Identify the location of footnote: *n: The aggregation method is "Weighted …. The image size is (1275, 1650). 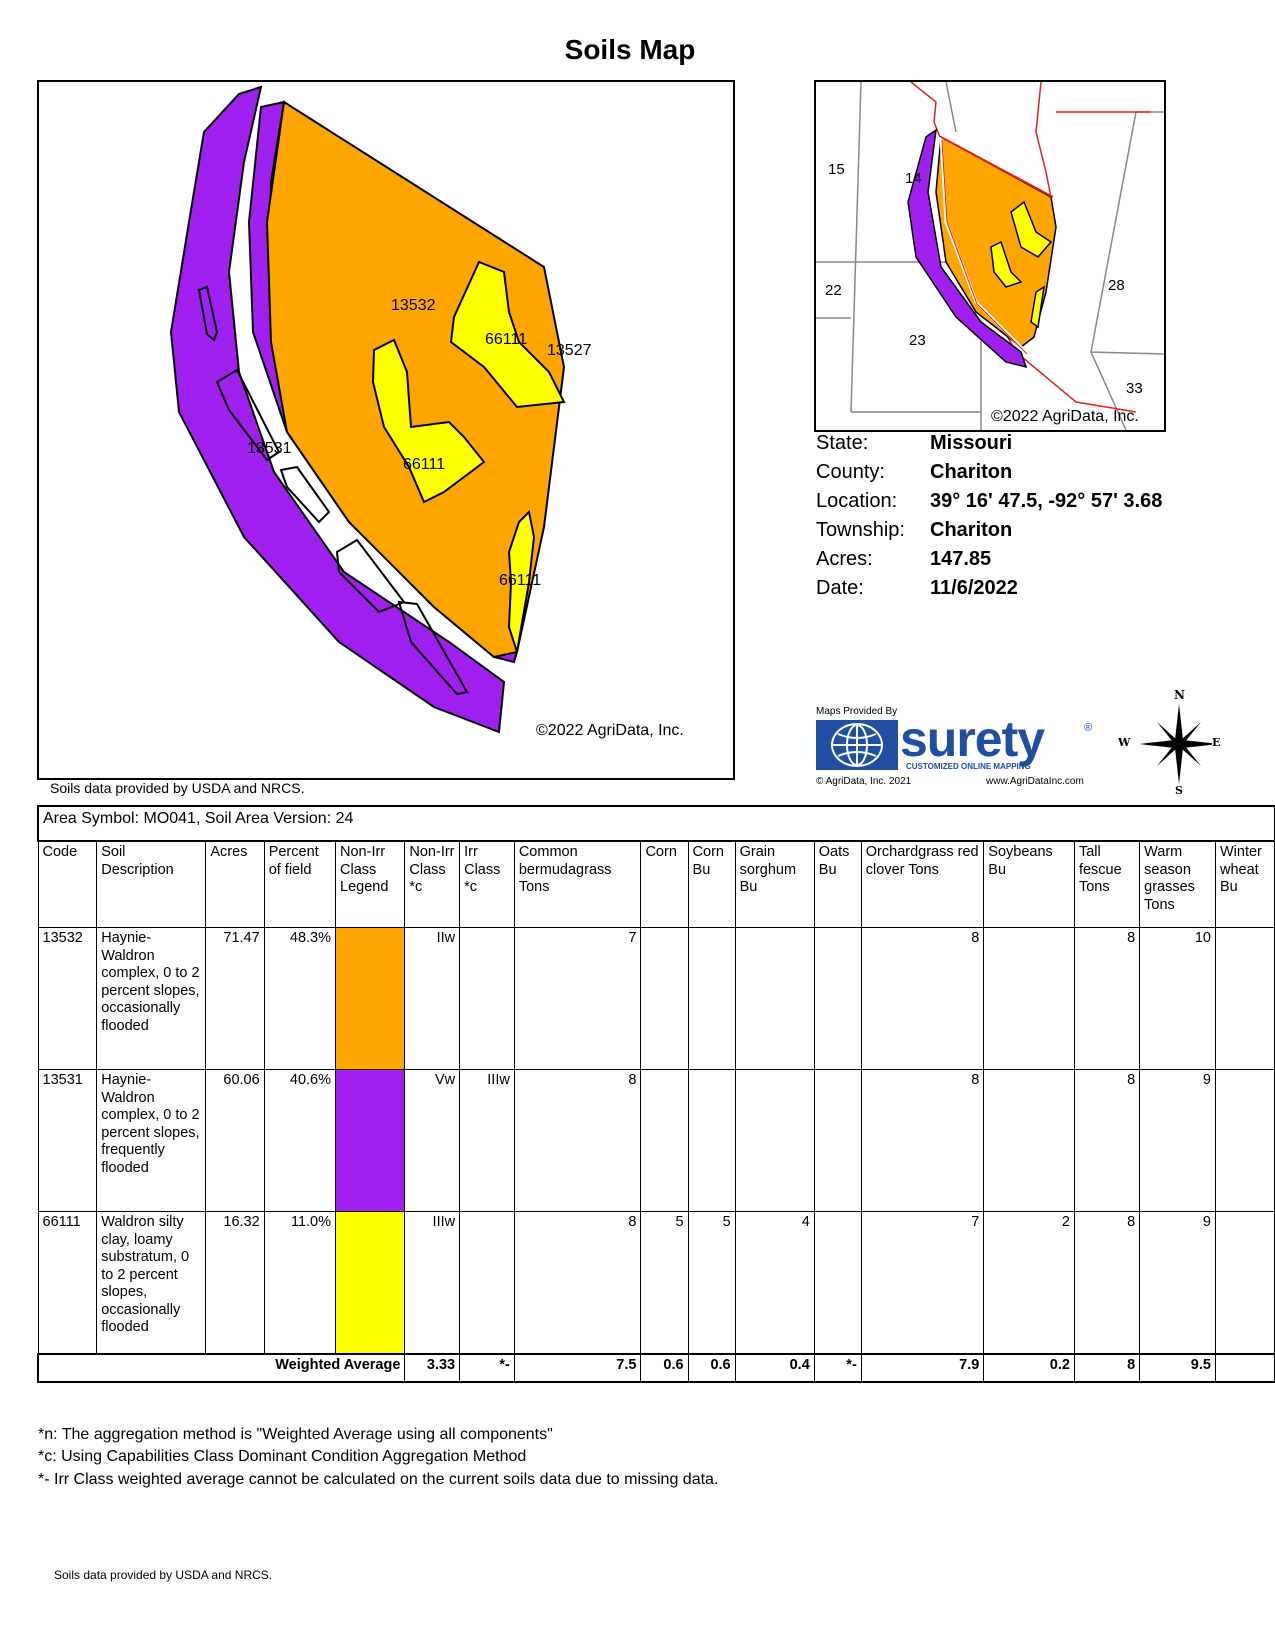
(295, 1434).